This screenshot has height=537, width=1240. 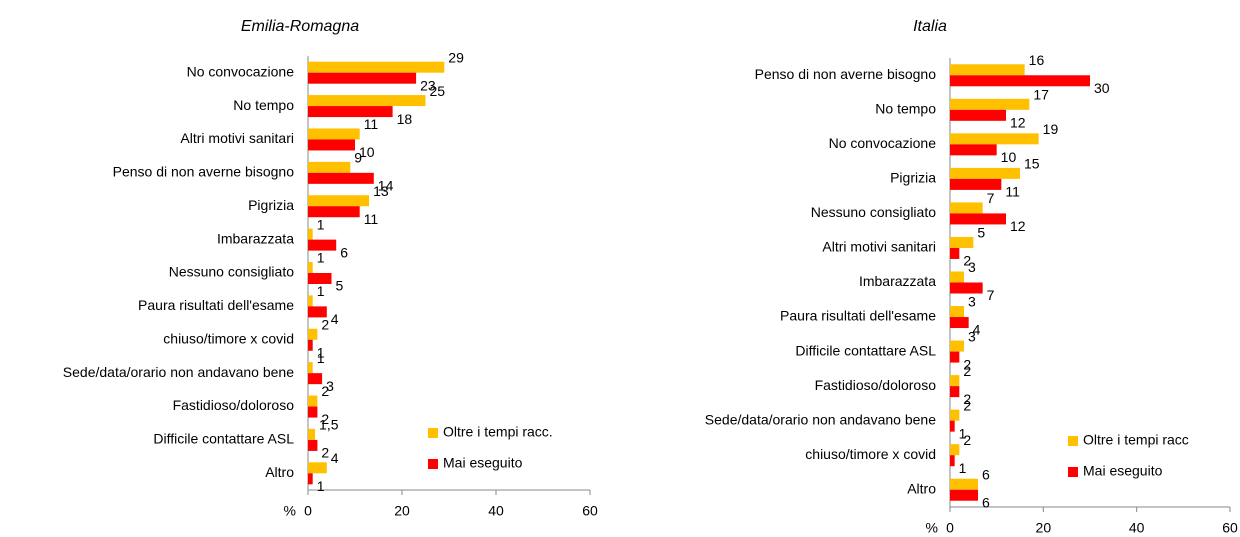 I want to click on category-label: Sede/data/orario non andavano bene, so click(x=820, y=419).